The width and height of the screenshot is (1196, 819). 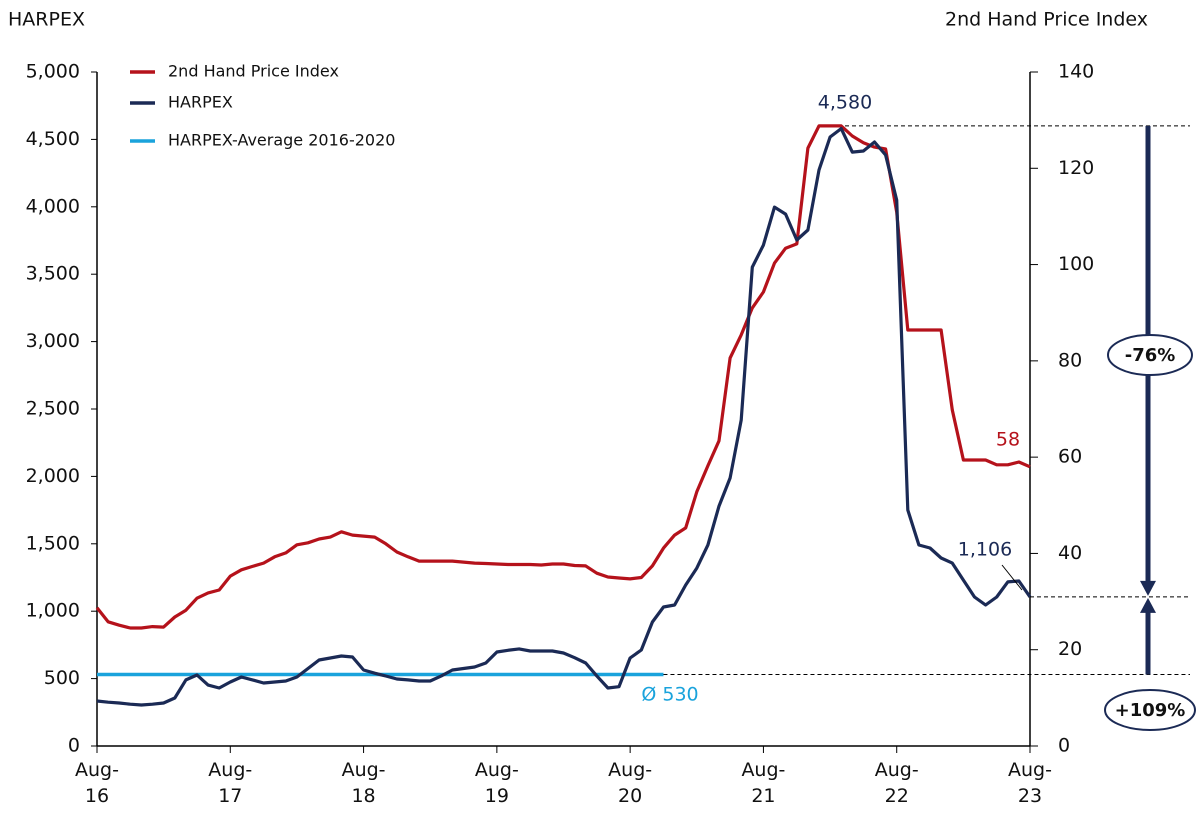 I want to click on annotation: 1,106, so click(x=985, y=550).